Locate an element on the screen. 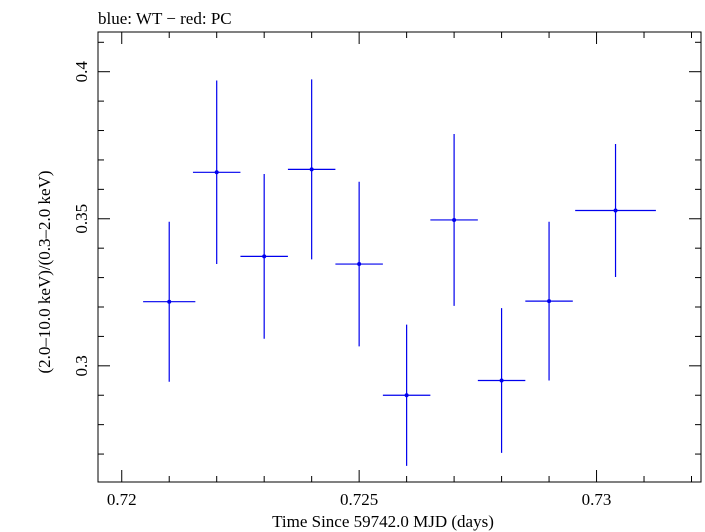 This screenshot has height=532, width=705. chart-title: blue: WT − red: PC is located at coordinates (165, 18).